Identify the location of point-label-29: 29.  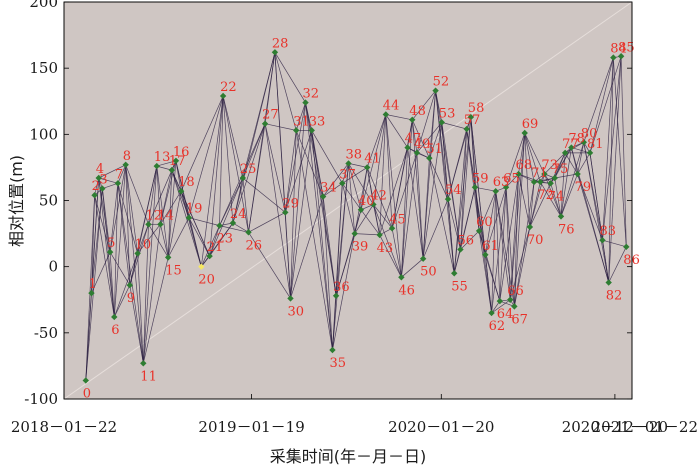
(290, 203).